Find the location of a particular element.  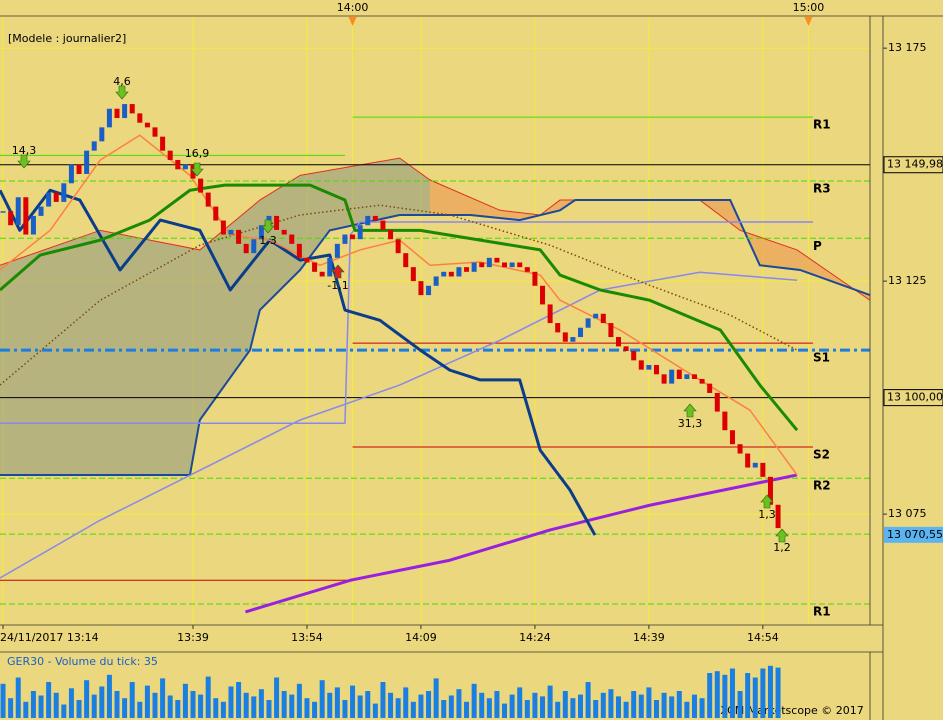

level-label: R2 is located at coordinates (822, 486).